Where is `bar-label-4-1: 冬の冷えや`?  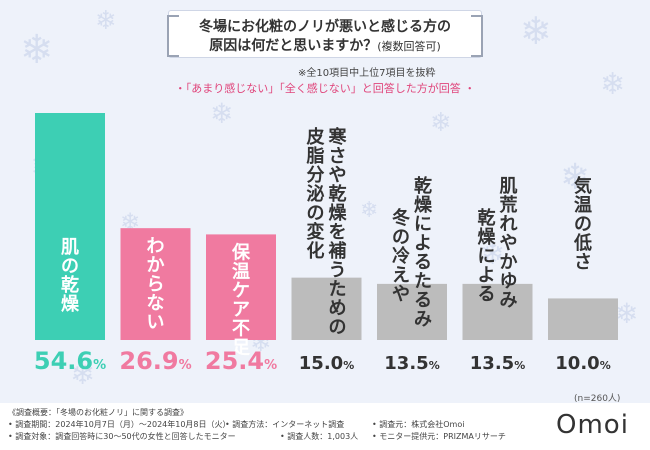 bar-label-4-1: 冬の冷えや is located at coordinates (401, 256).